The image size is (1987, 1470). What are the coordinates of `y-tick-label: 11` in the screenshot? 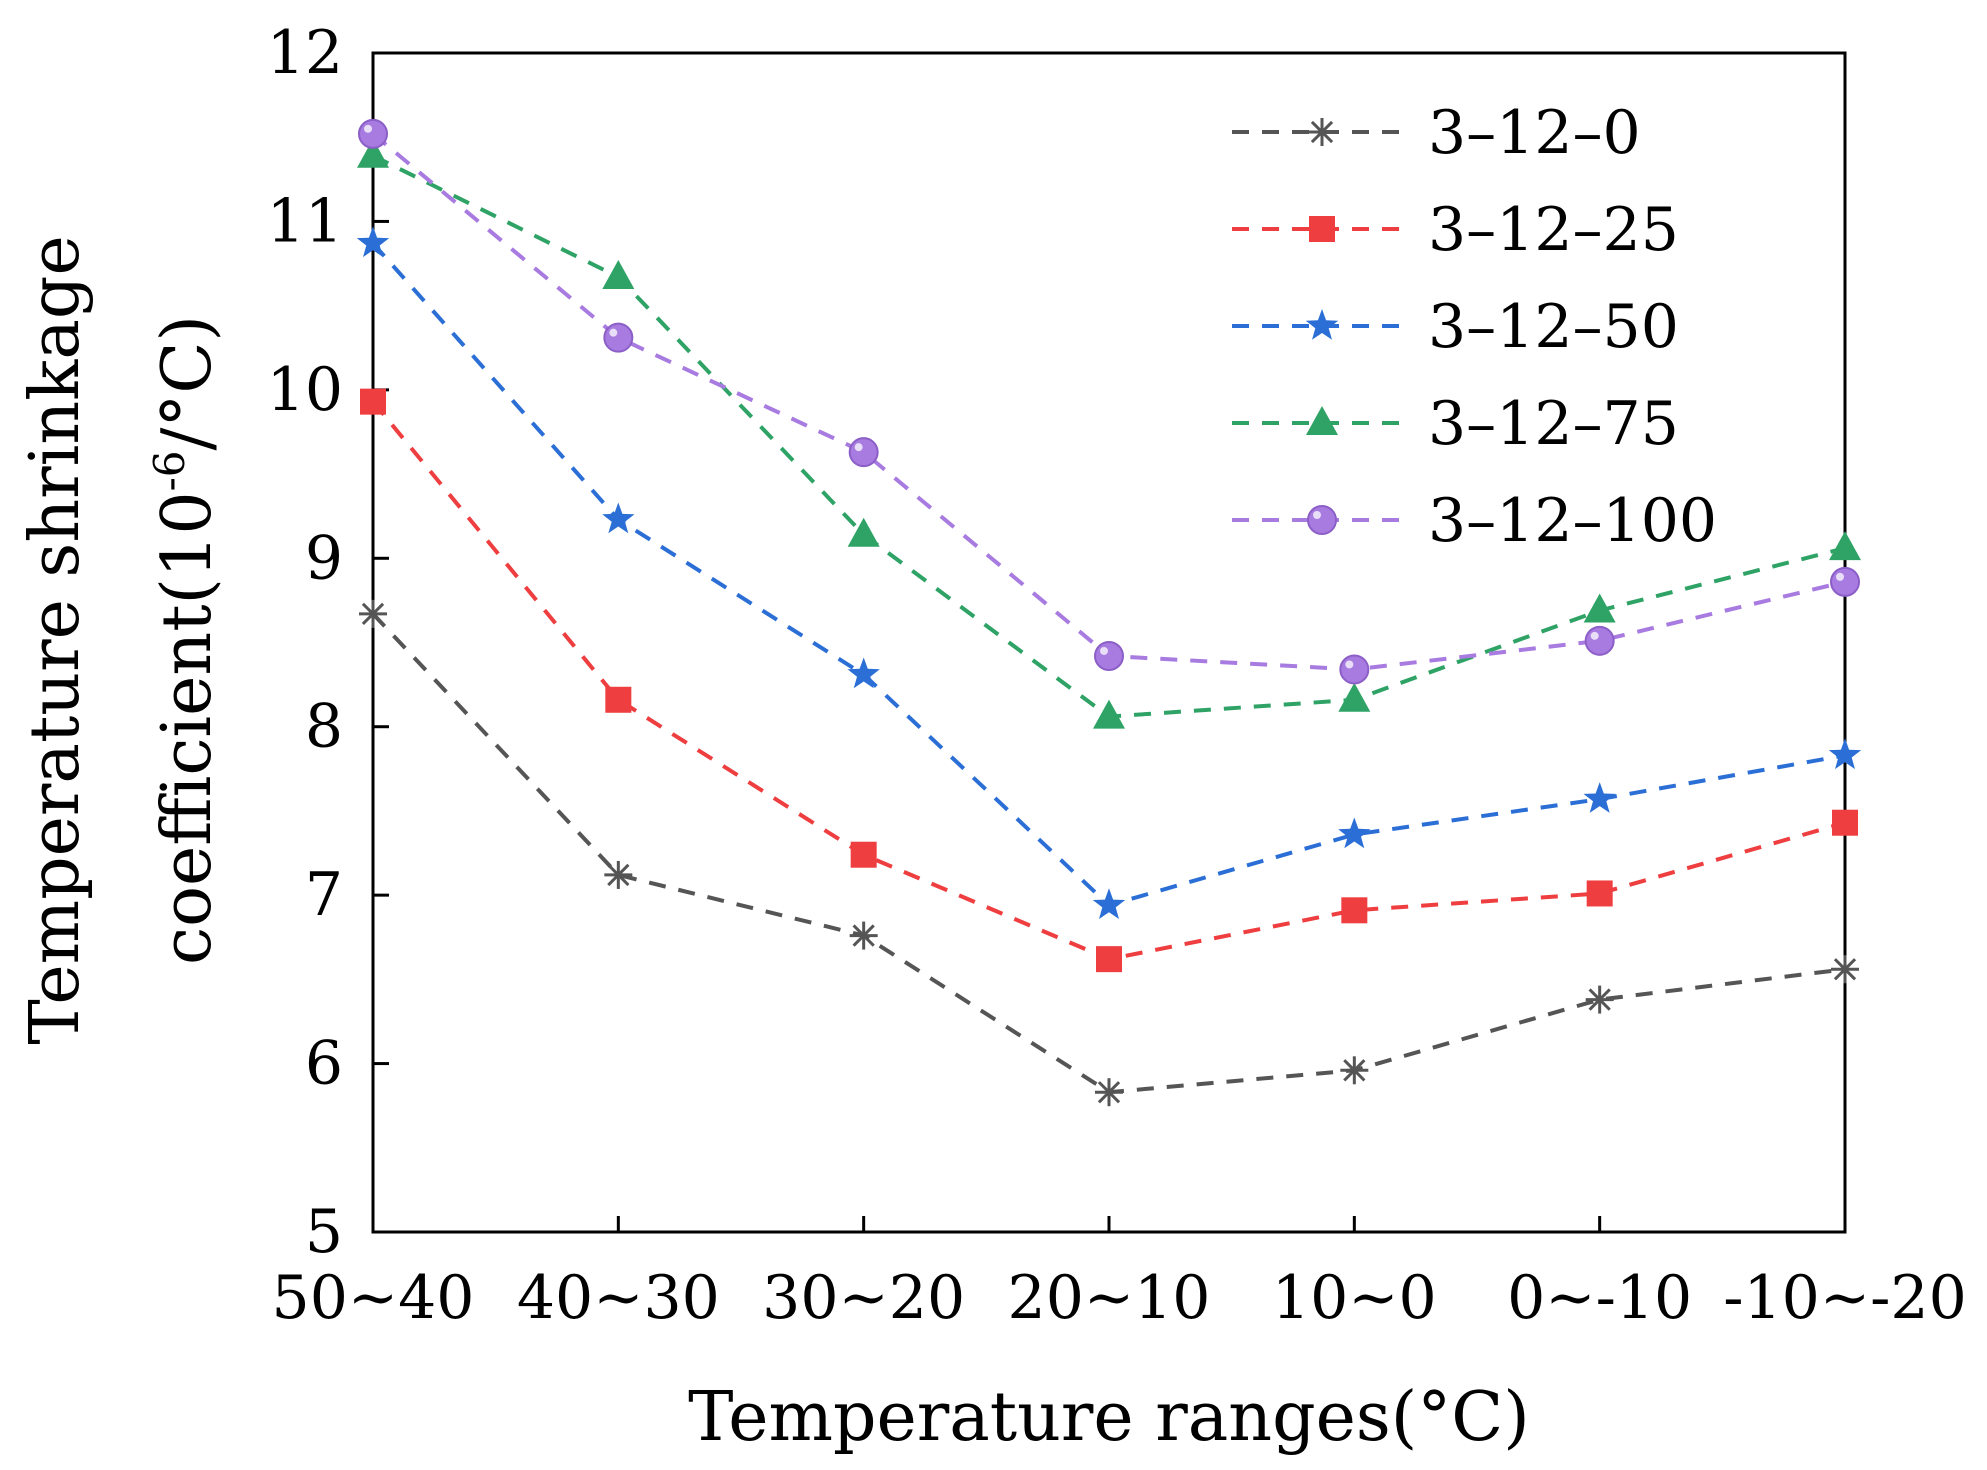 It's located at (305, 221).